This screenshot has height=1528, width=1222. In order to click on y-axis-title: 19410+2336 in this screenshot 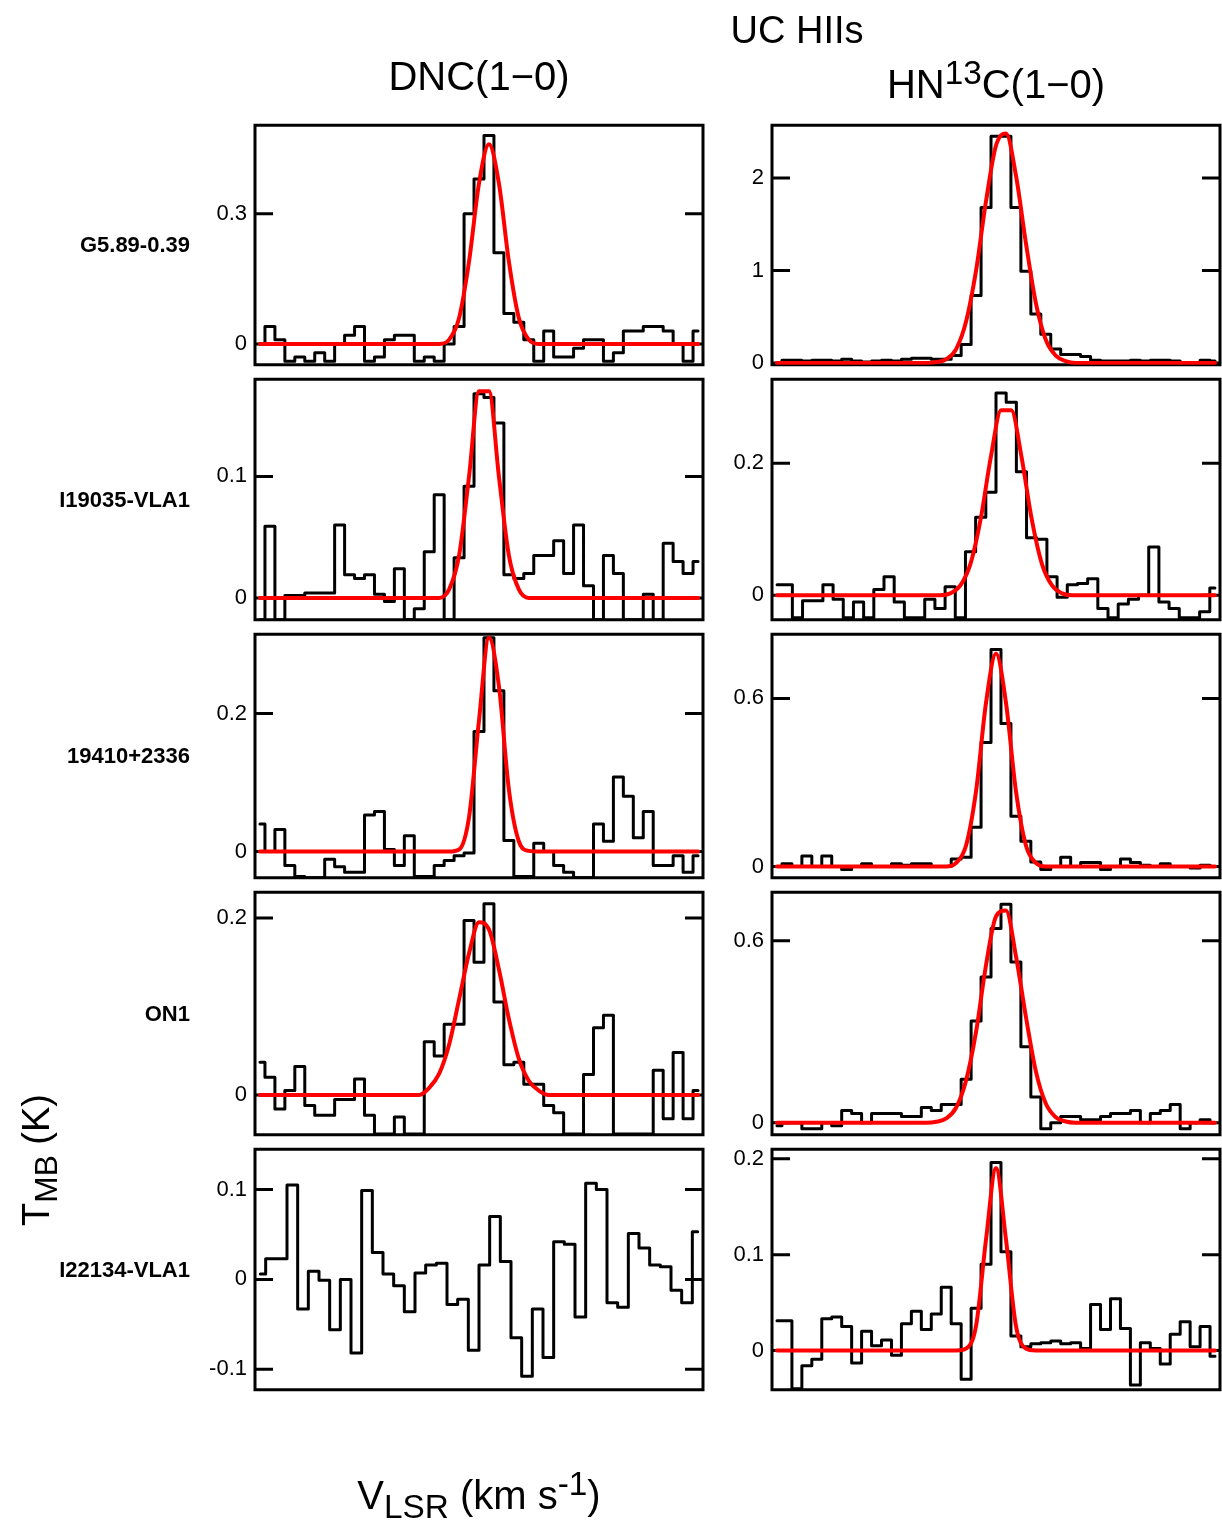, I will do `click(128, 755)`.